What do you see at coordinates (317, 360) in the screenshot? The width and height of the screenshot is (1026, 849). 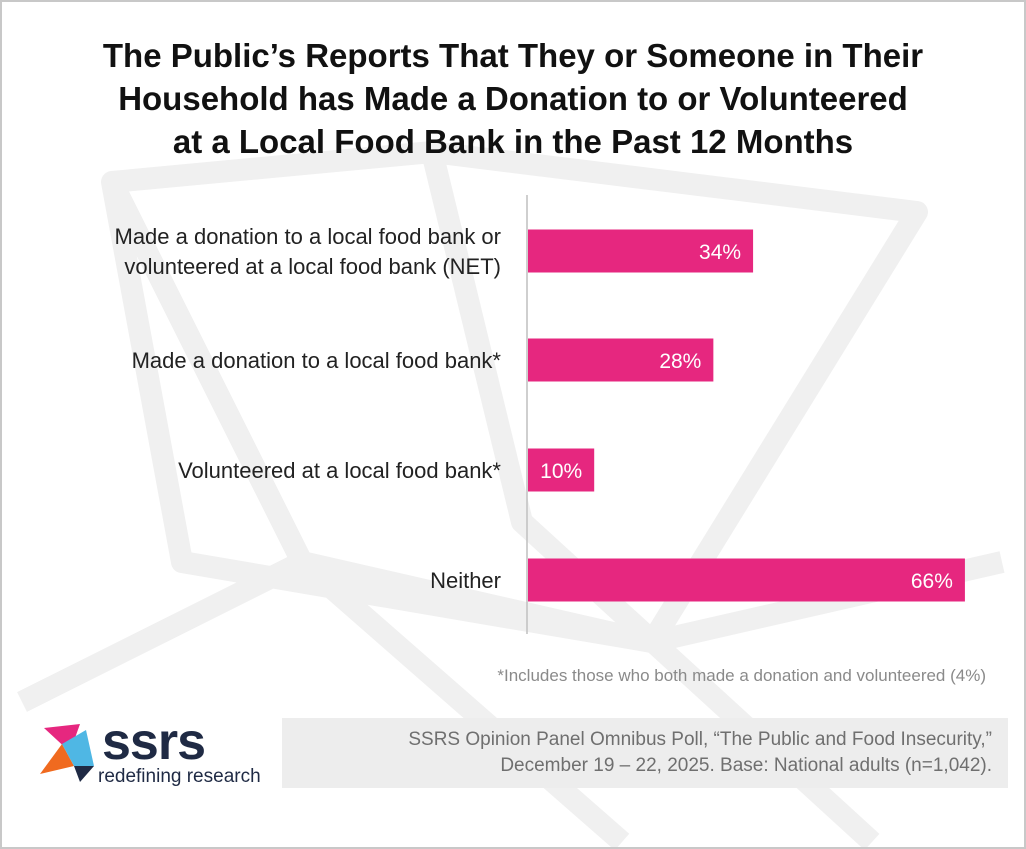 I see `category-label: Made a donation to a local food bank*` at bounding box center [317, 360].